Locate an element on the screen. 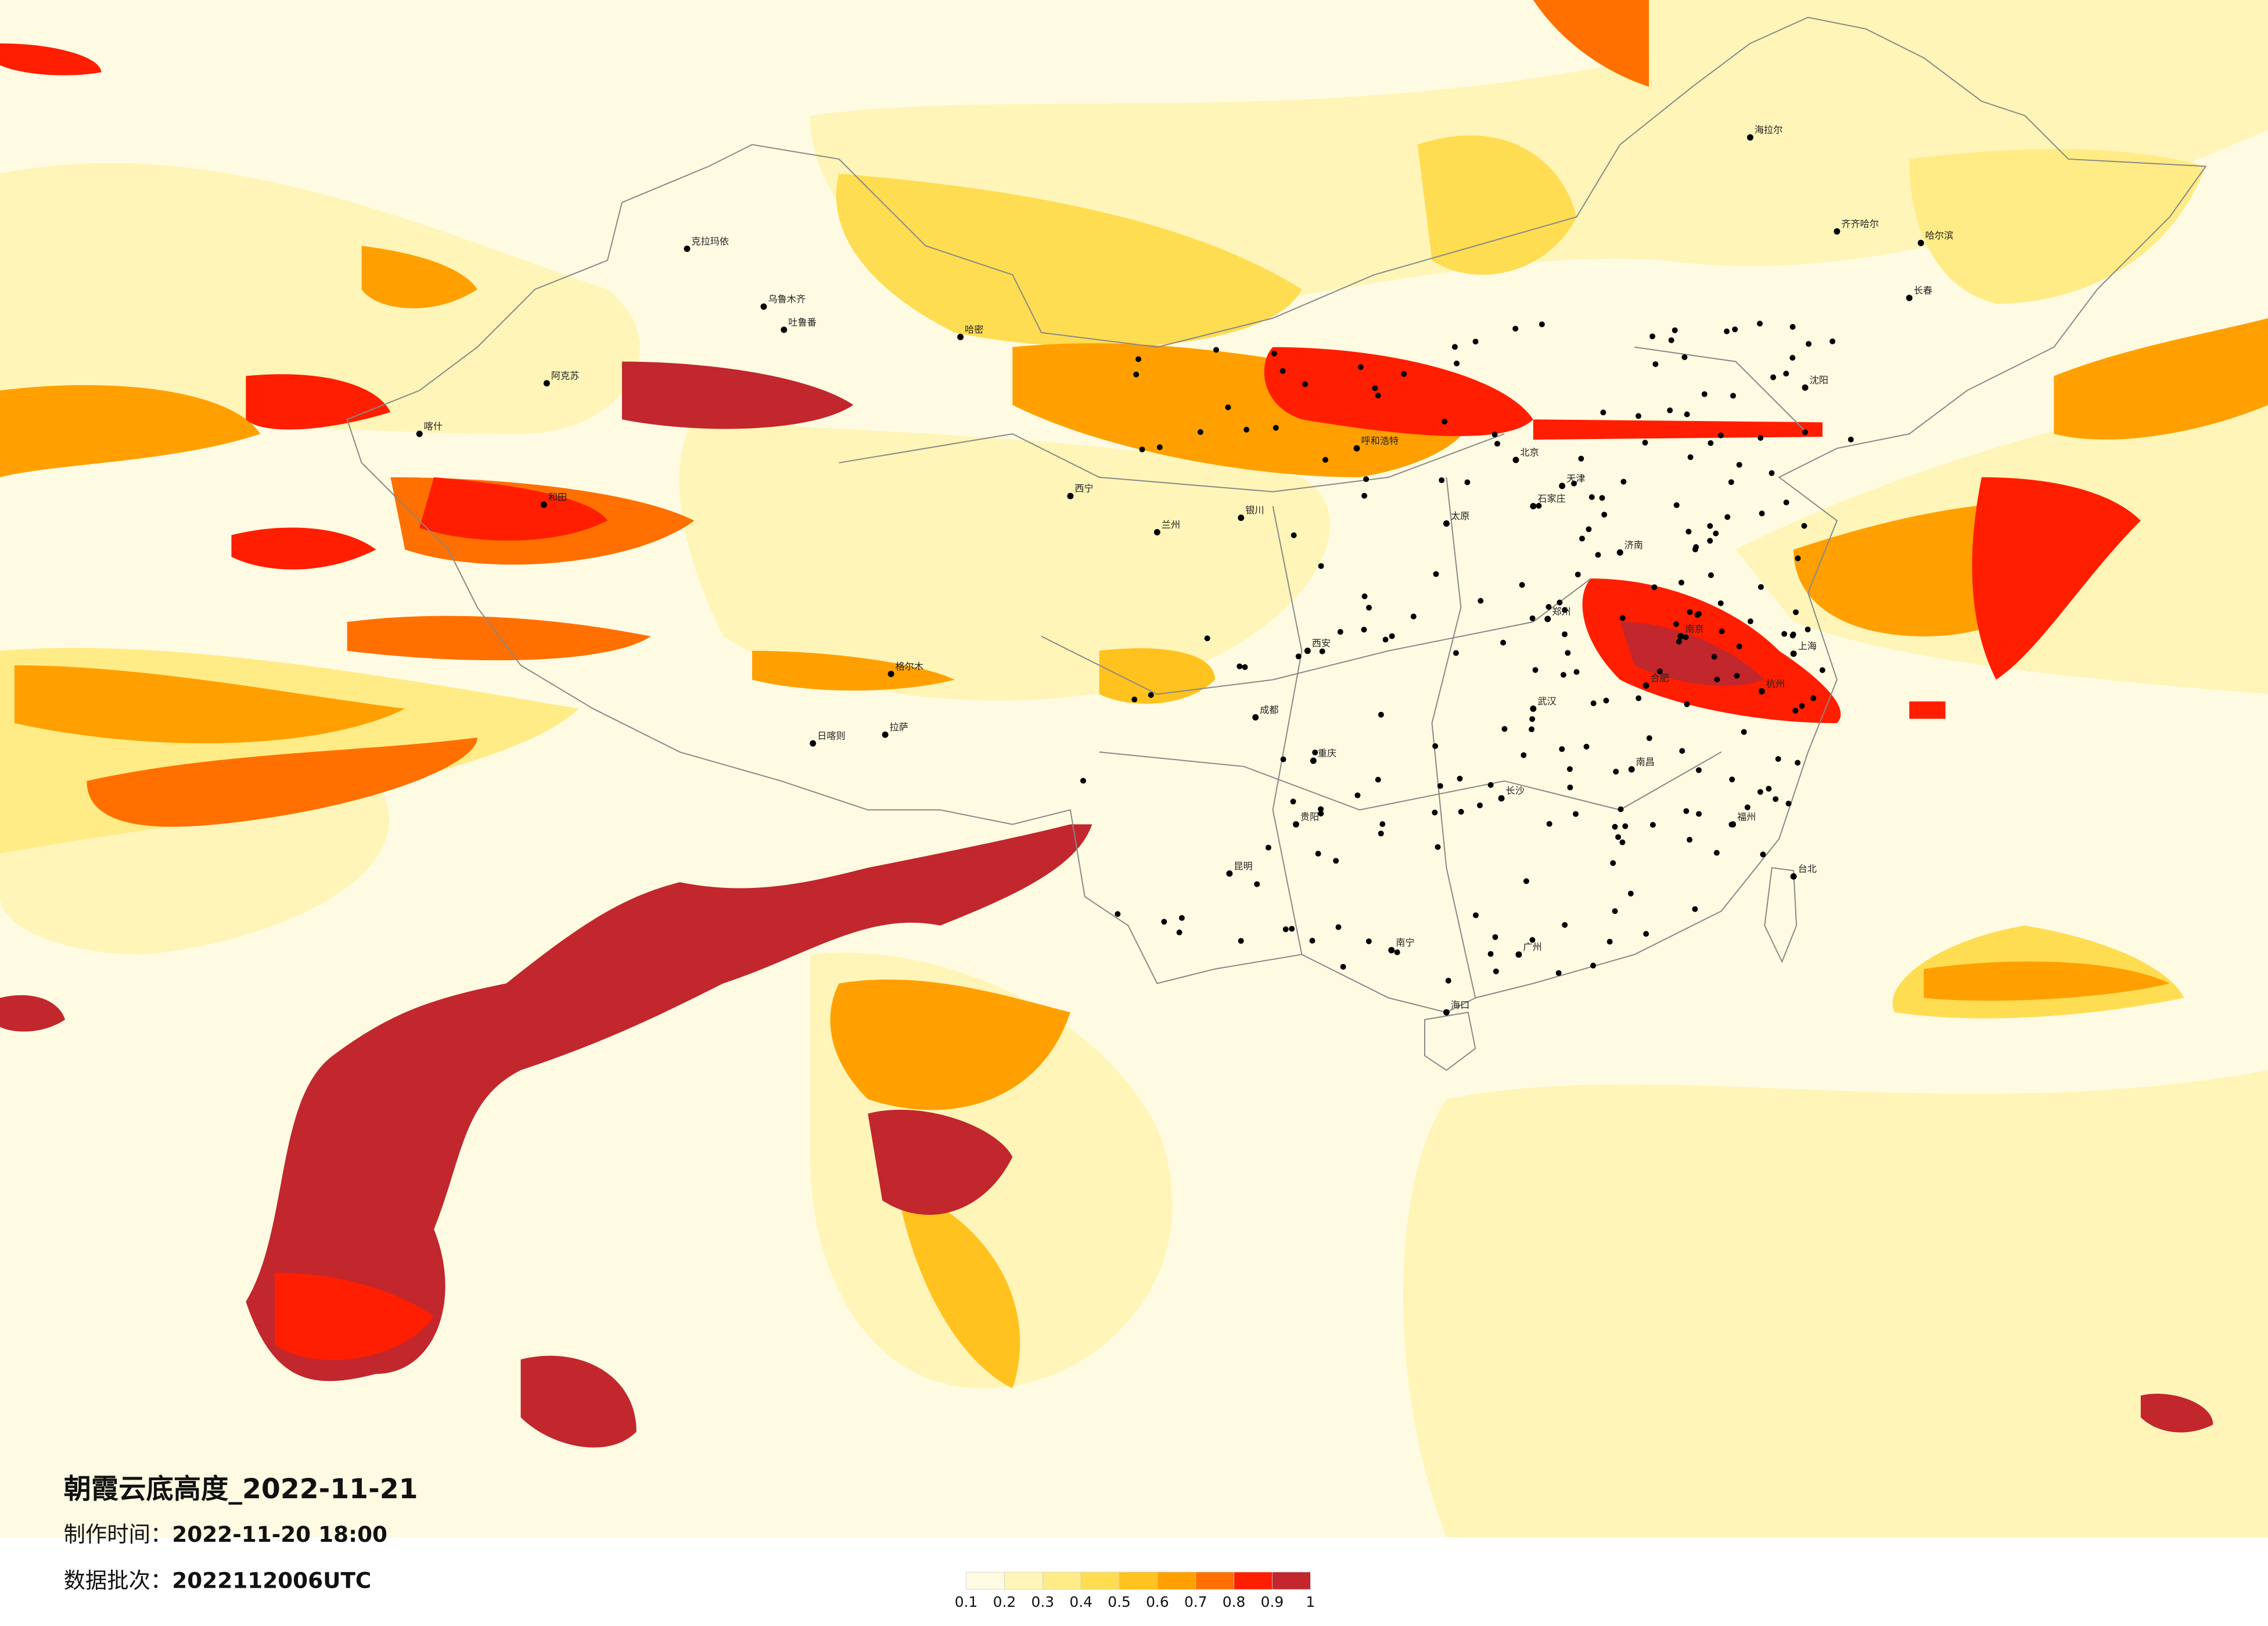 The width and height of the screenshot is (2268, 1626). city-label: 成都 is located at coordinates (1269, 709).